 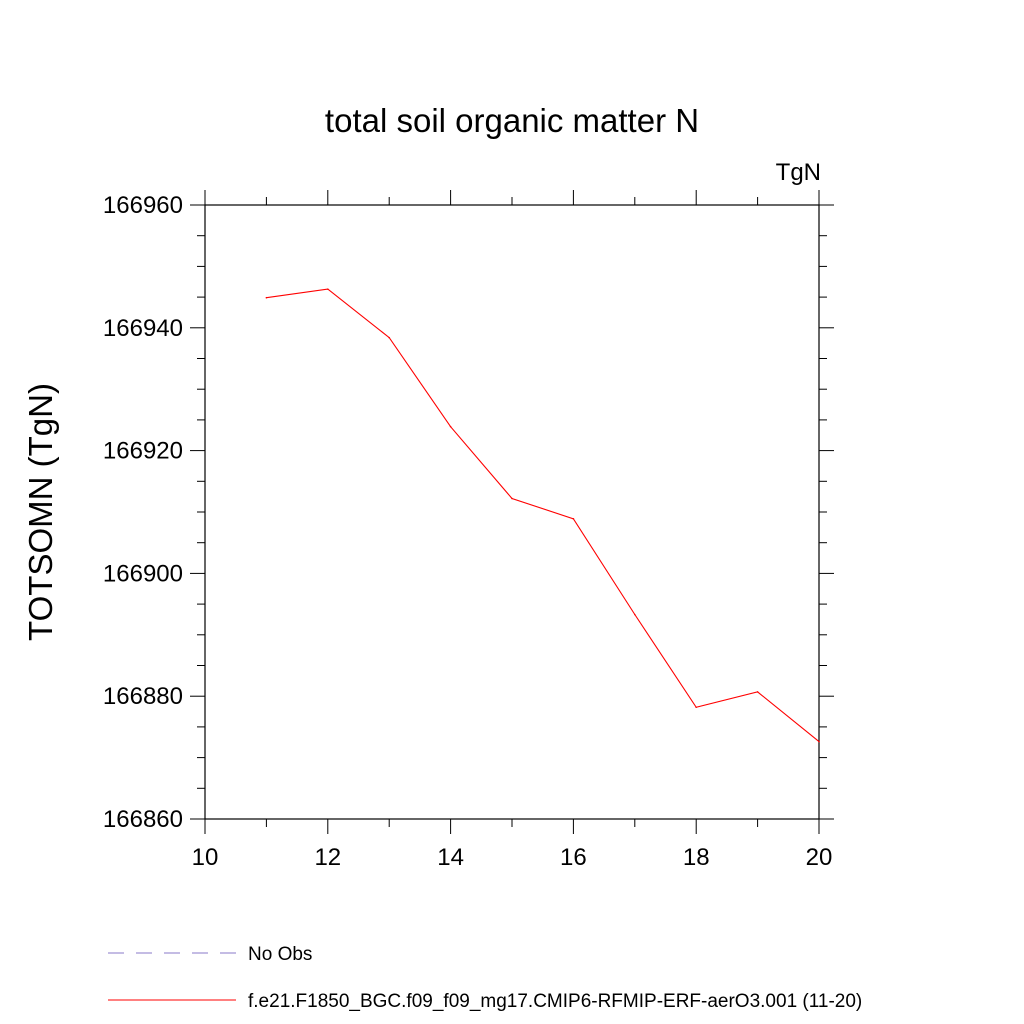 I want to click on chart-title: total soil organic matter N, so click(x=512, y=120).